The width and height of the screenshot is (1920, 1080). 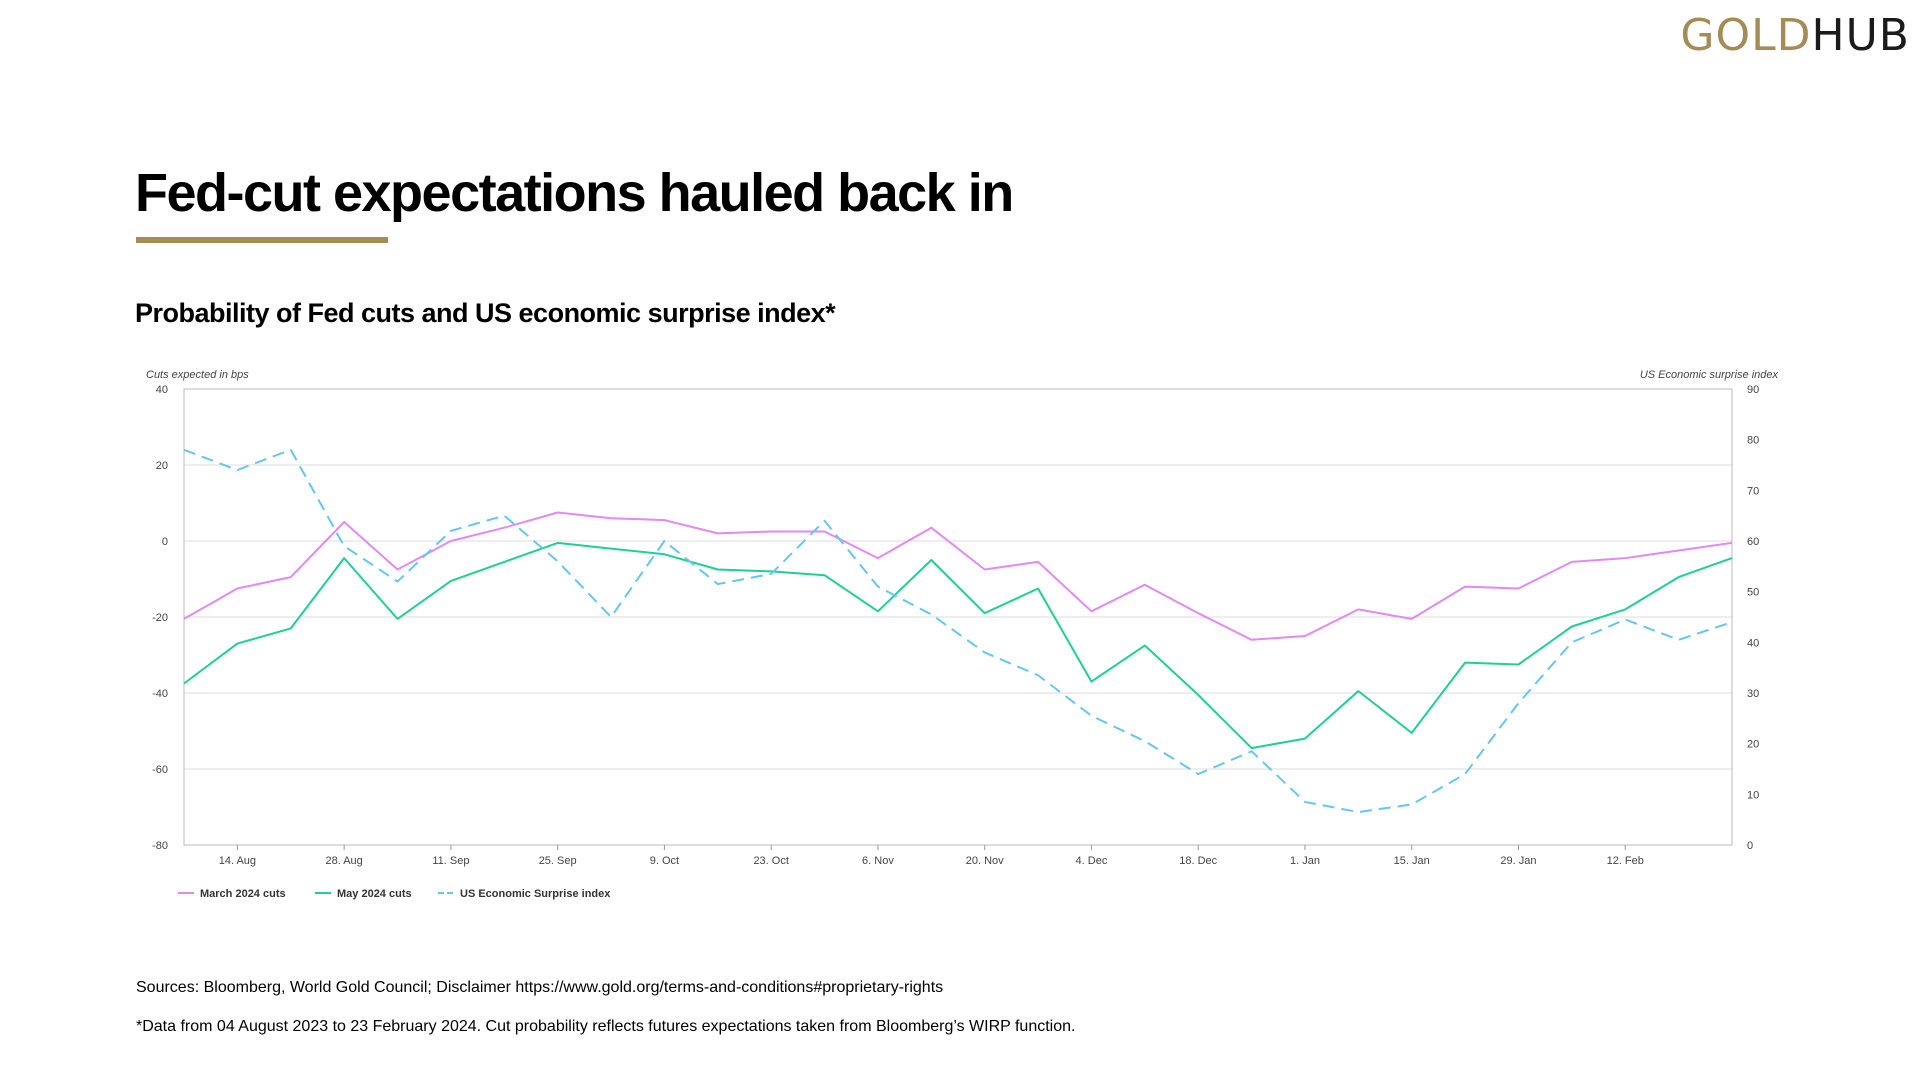 I want to click on legend-label-2: May 2024 cuts, so click(x=374, y=894).